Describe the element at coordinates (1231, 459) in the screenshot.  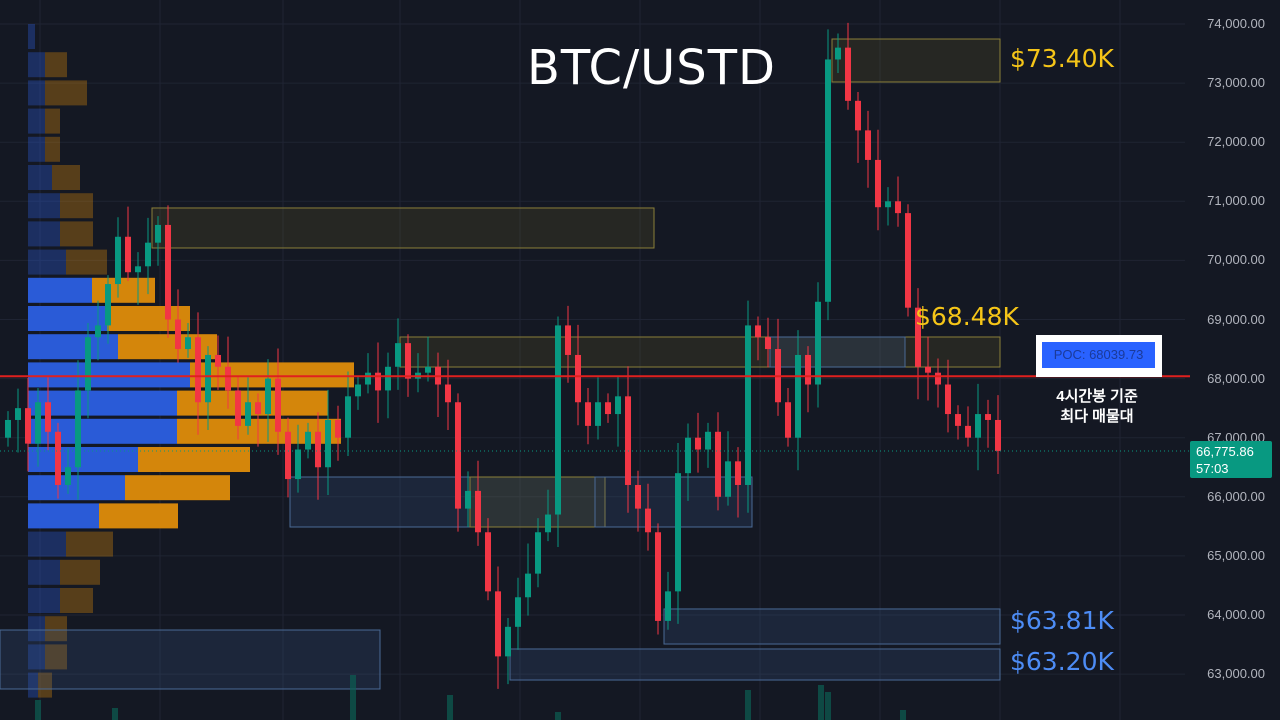
I see `current-price-label: 66,775.86 57:03` at that location.